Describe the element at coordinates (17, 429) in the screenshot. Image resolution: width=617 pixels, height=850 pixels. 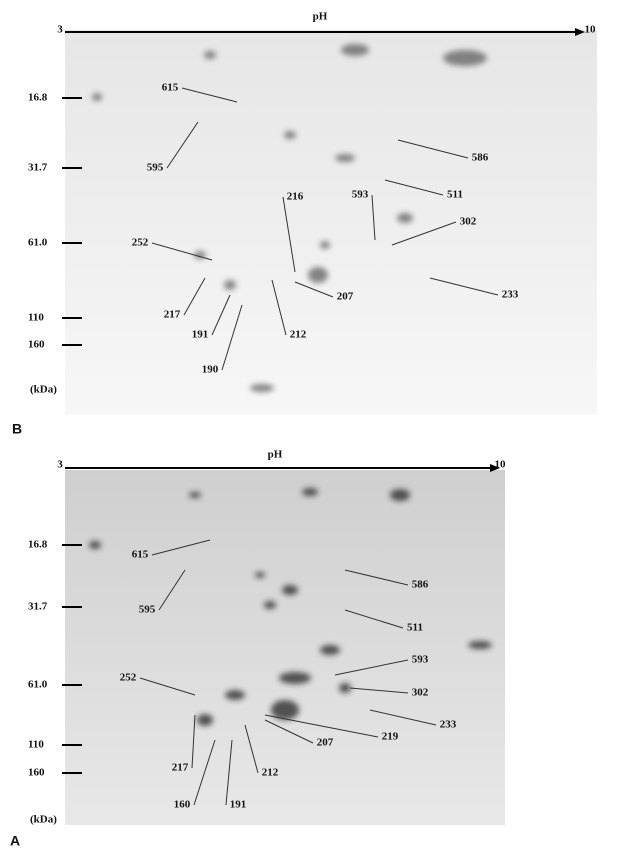
I see `panel-letter: B` at that location.